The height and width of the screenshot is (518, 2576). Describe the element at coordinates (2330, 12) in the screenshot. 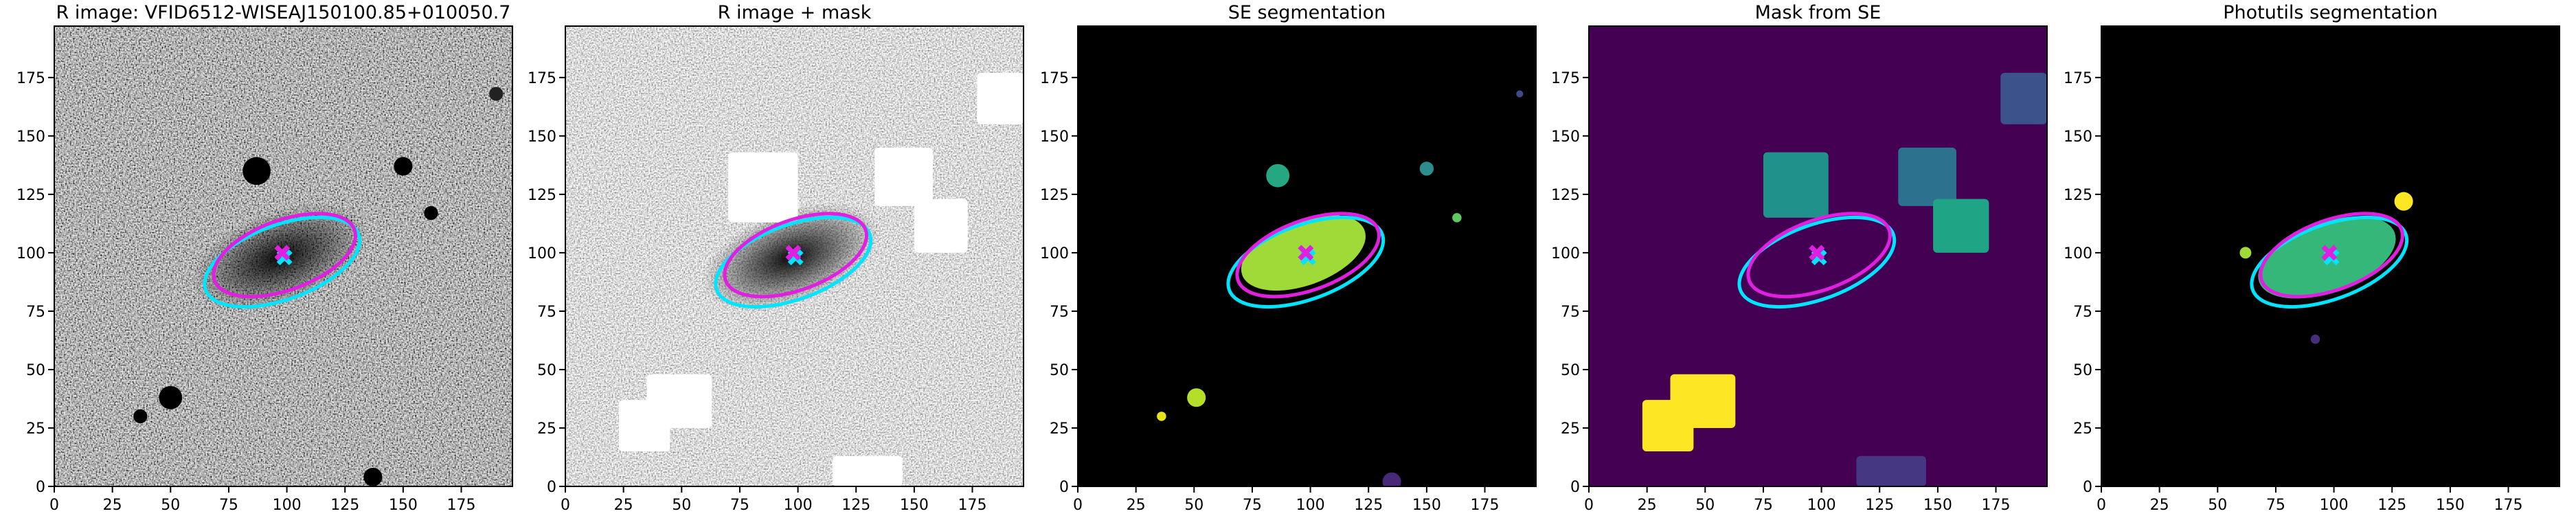

I see `panel-title: Photutils segmentation` at that location.